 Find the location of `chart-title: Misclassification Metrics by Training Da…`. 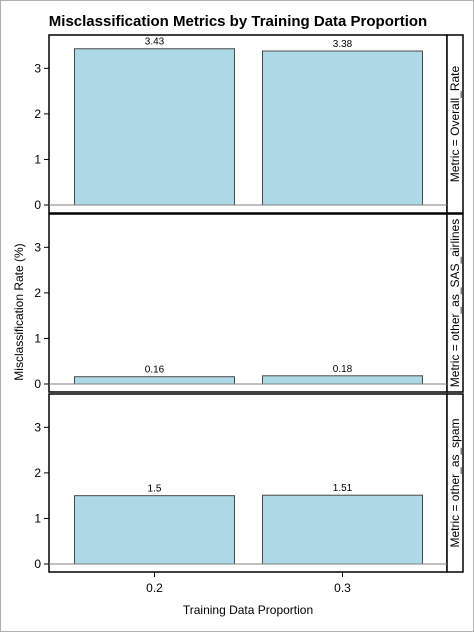

chart-title: Misclassification Metrics by Training Da… is located at coordinates (238, 21).